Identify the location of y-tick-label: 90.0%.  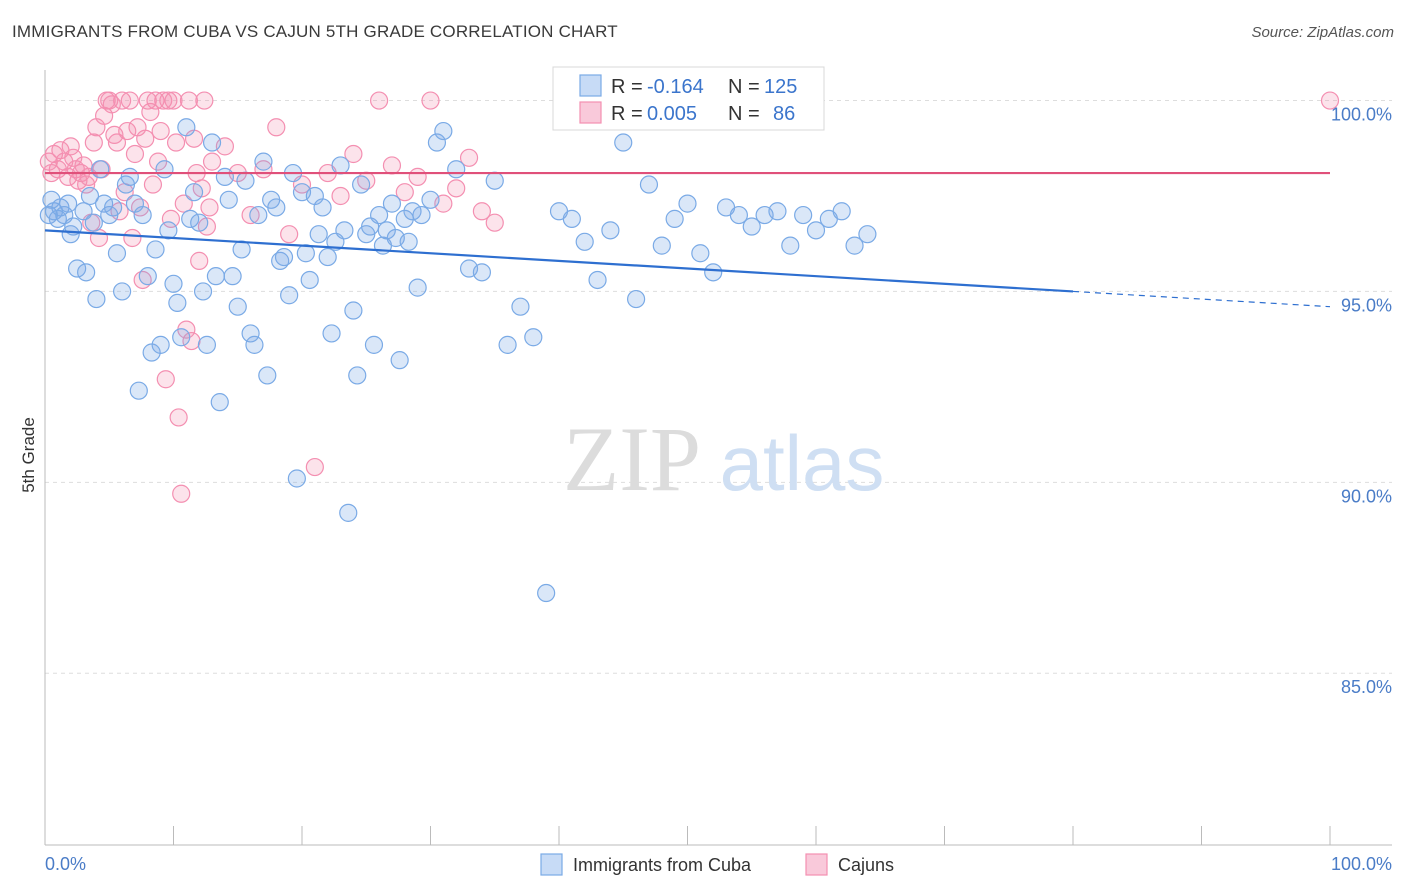
(1366, 496).